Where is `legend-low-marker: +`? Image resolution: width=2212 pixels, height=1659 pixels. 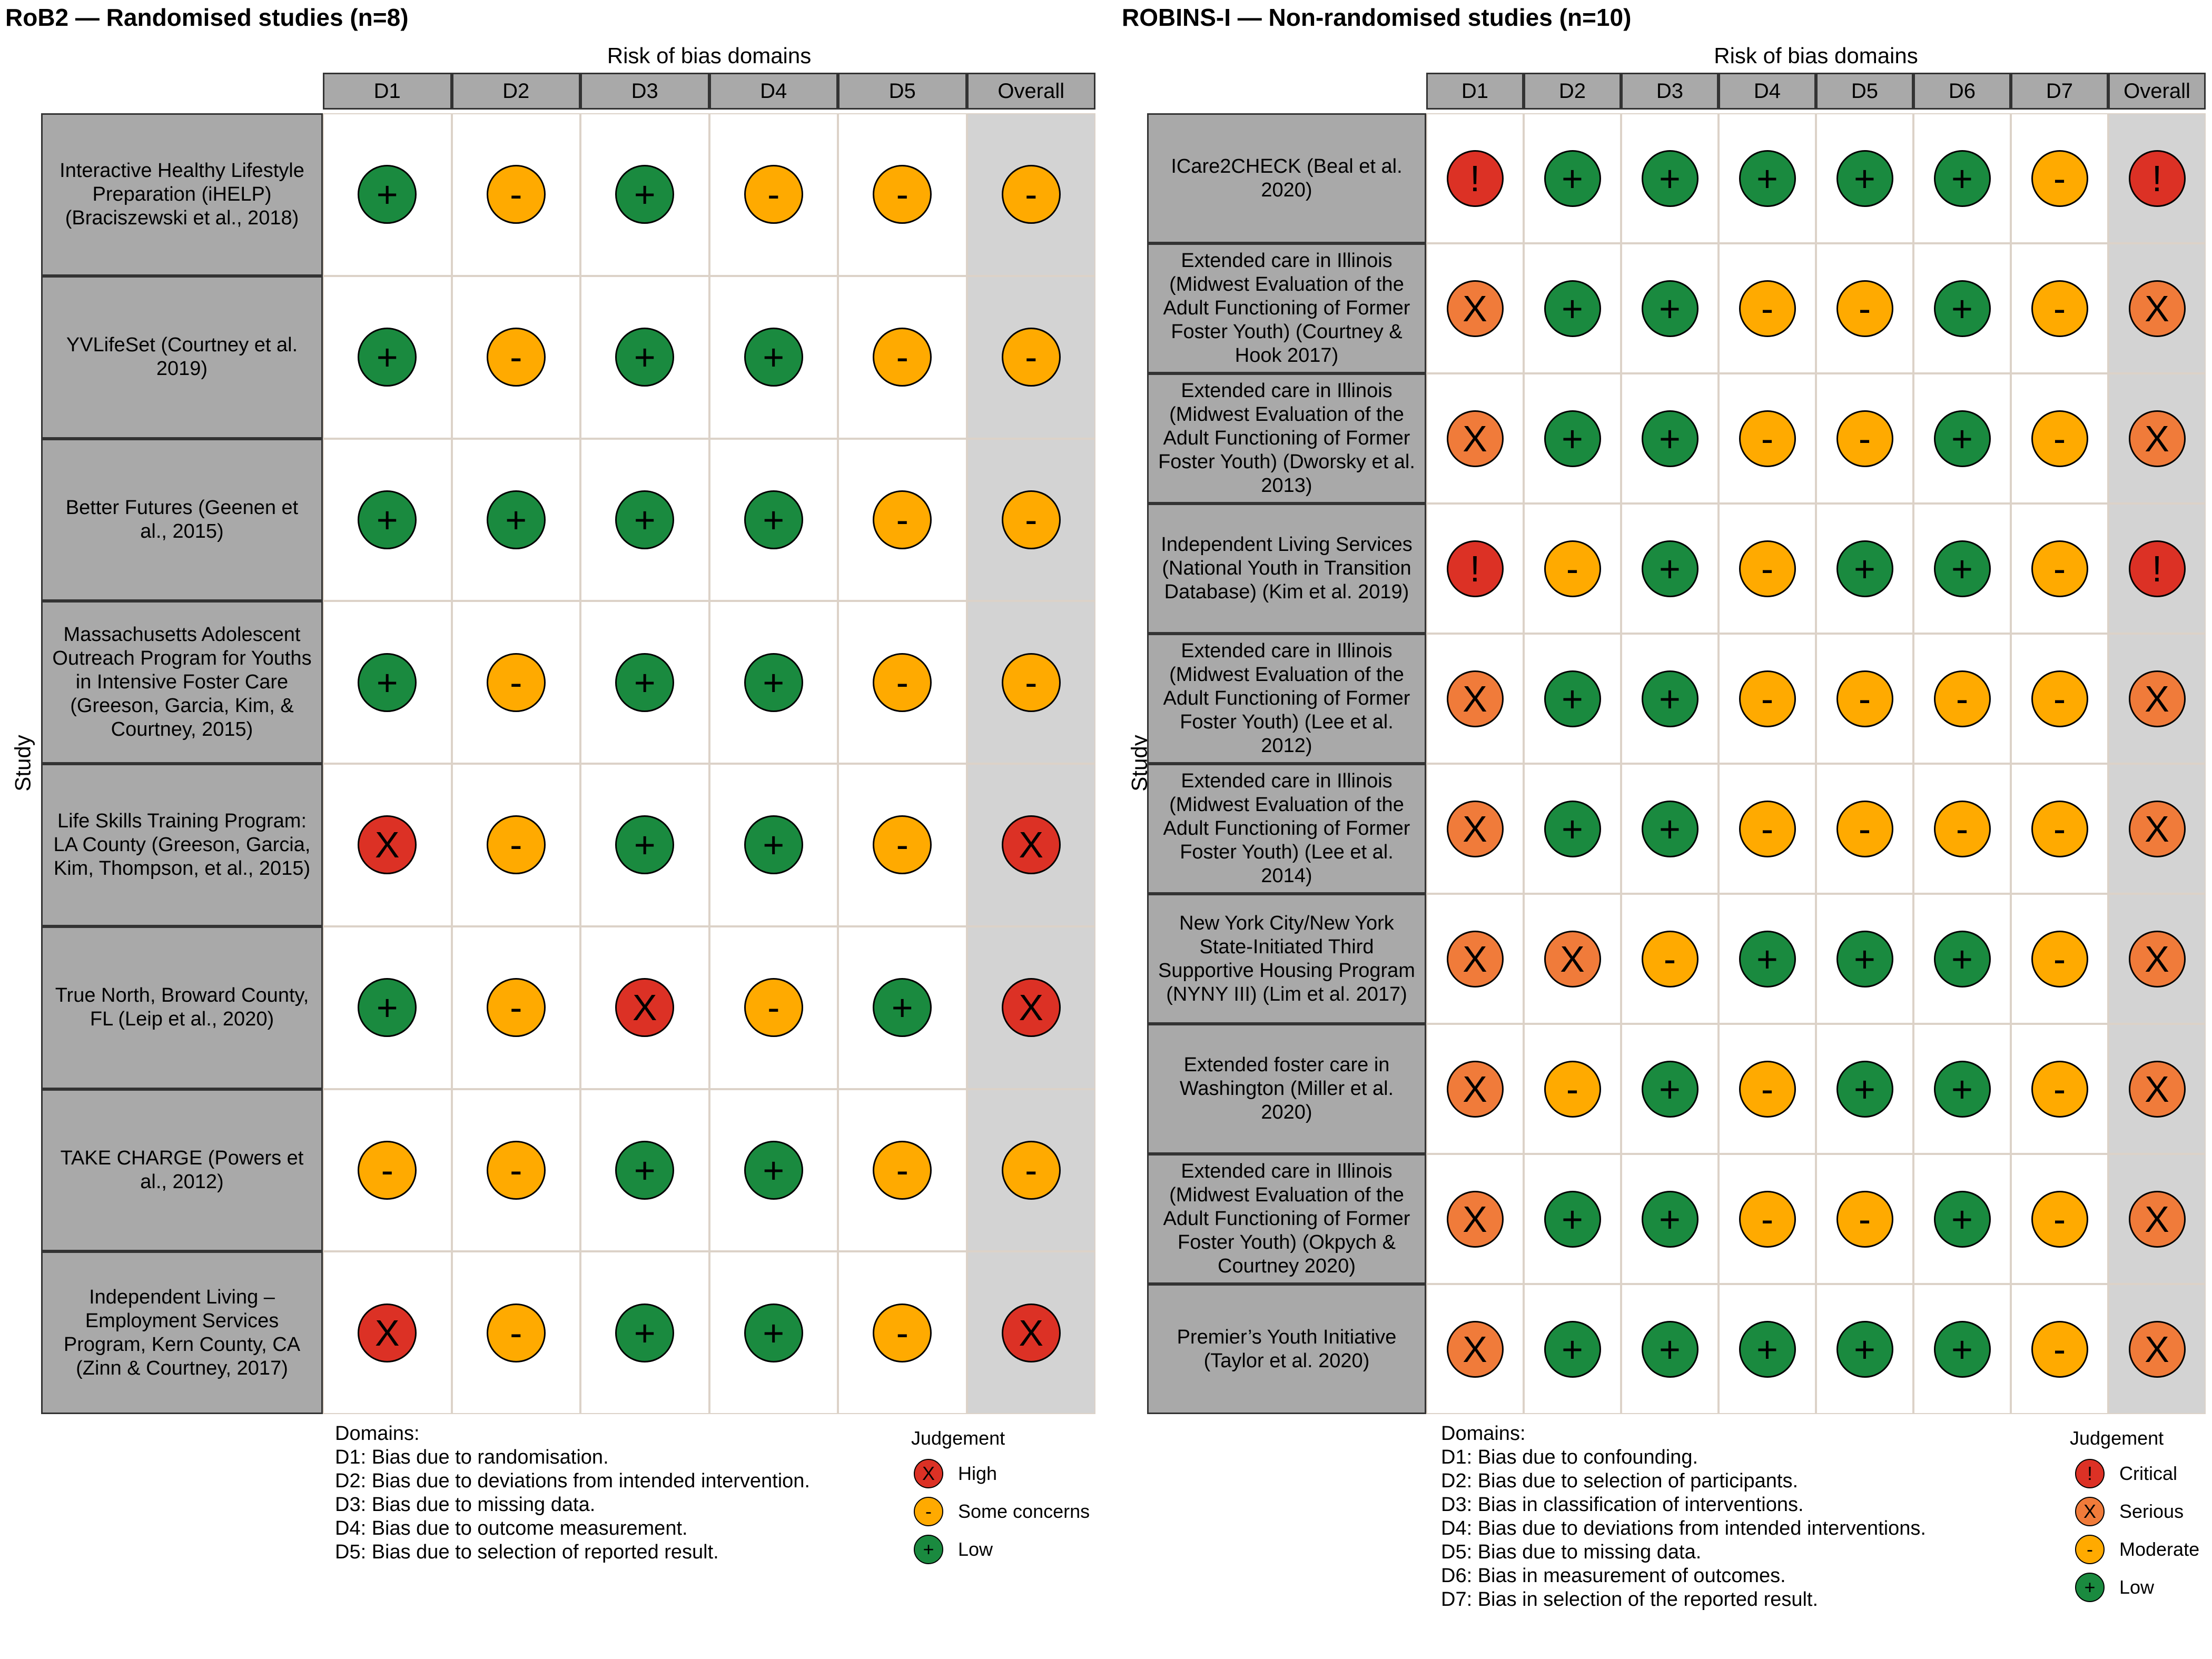 legend-low-marker: + is located at coordinates (2090, 1587).